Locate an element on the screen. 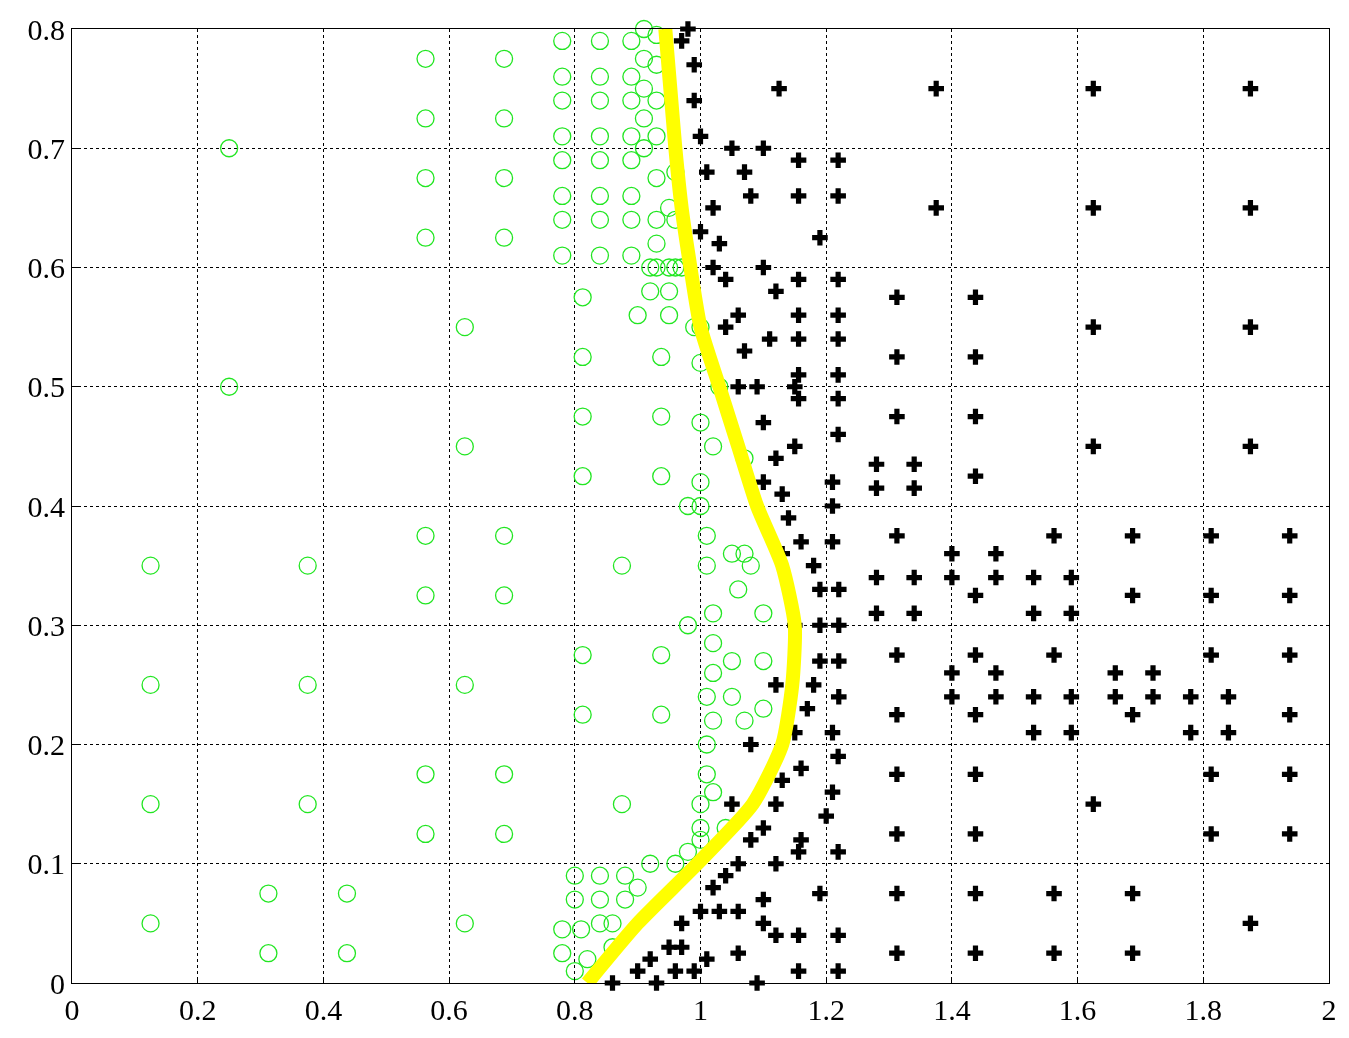 The height and width of the screenshot is (1038, 1349). y-tick-label: 0.4 is located at coordinates (46, 506).